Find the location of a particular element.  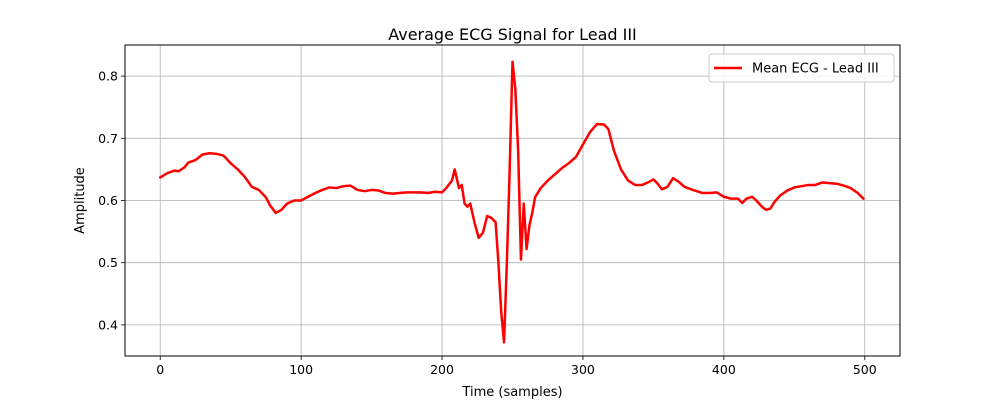

x-axis-title: Time (samples) is located at coordinates (511, 392).